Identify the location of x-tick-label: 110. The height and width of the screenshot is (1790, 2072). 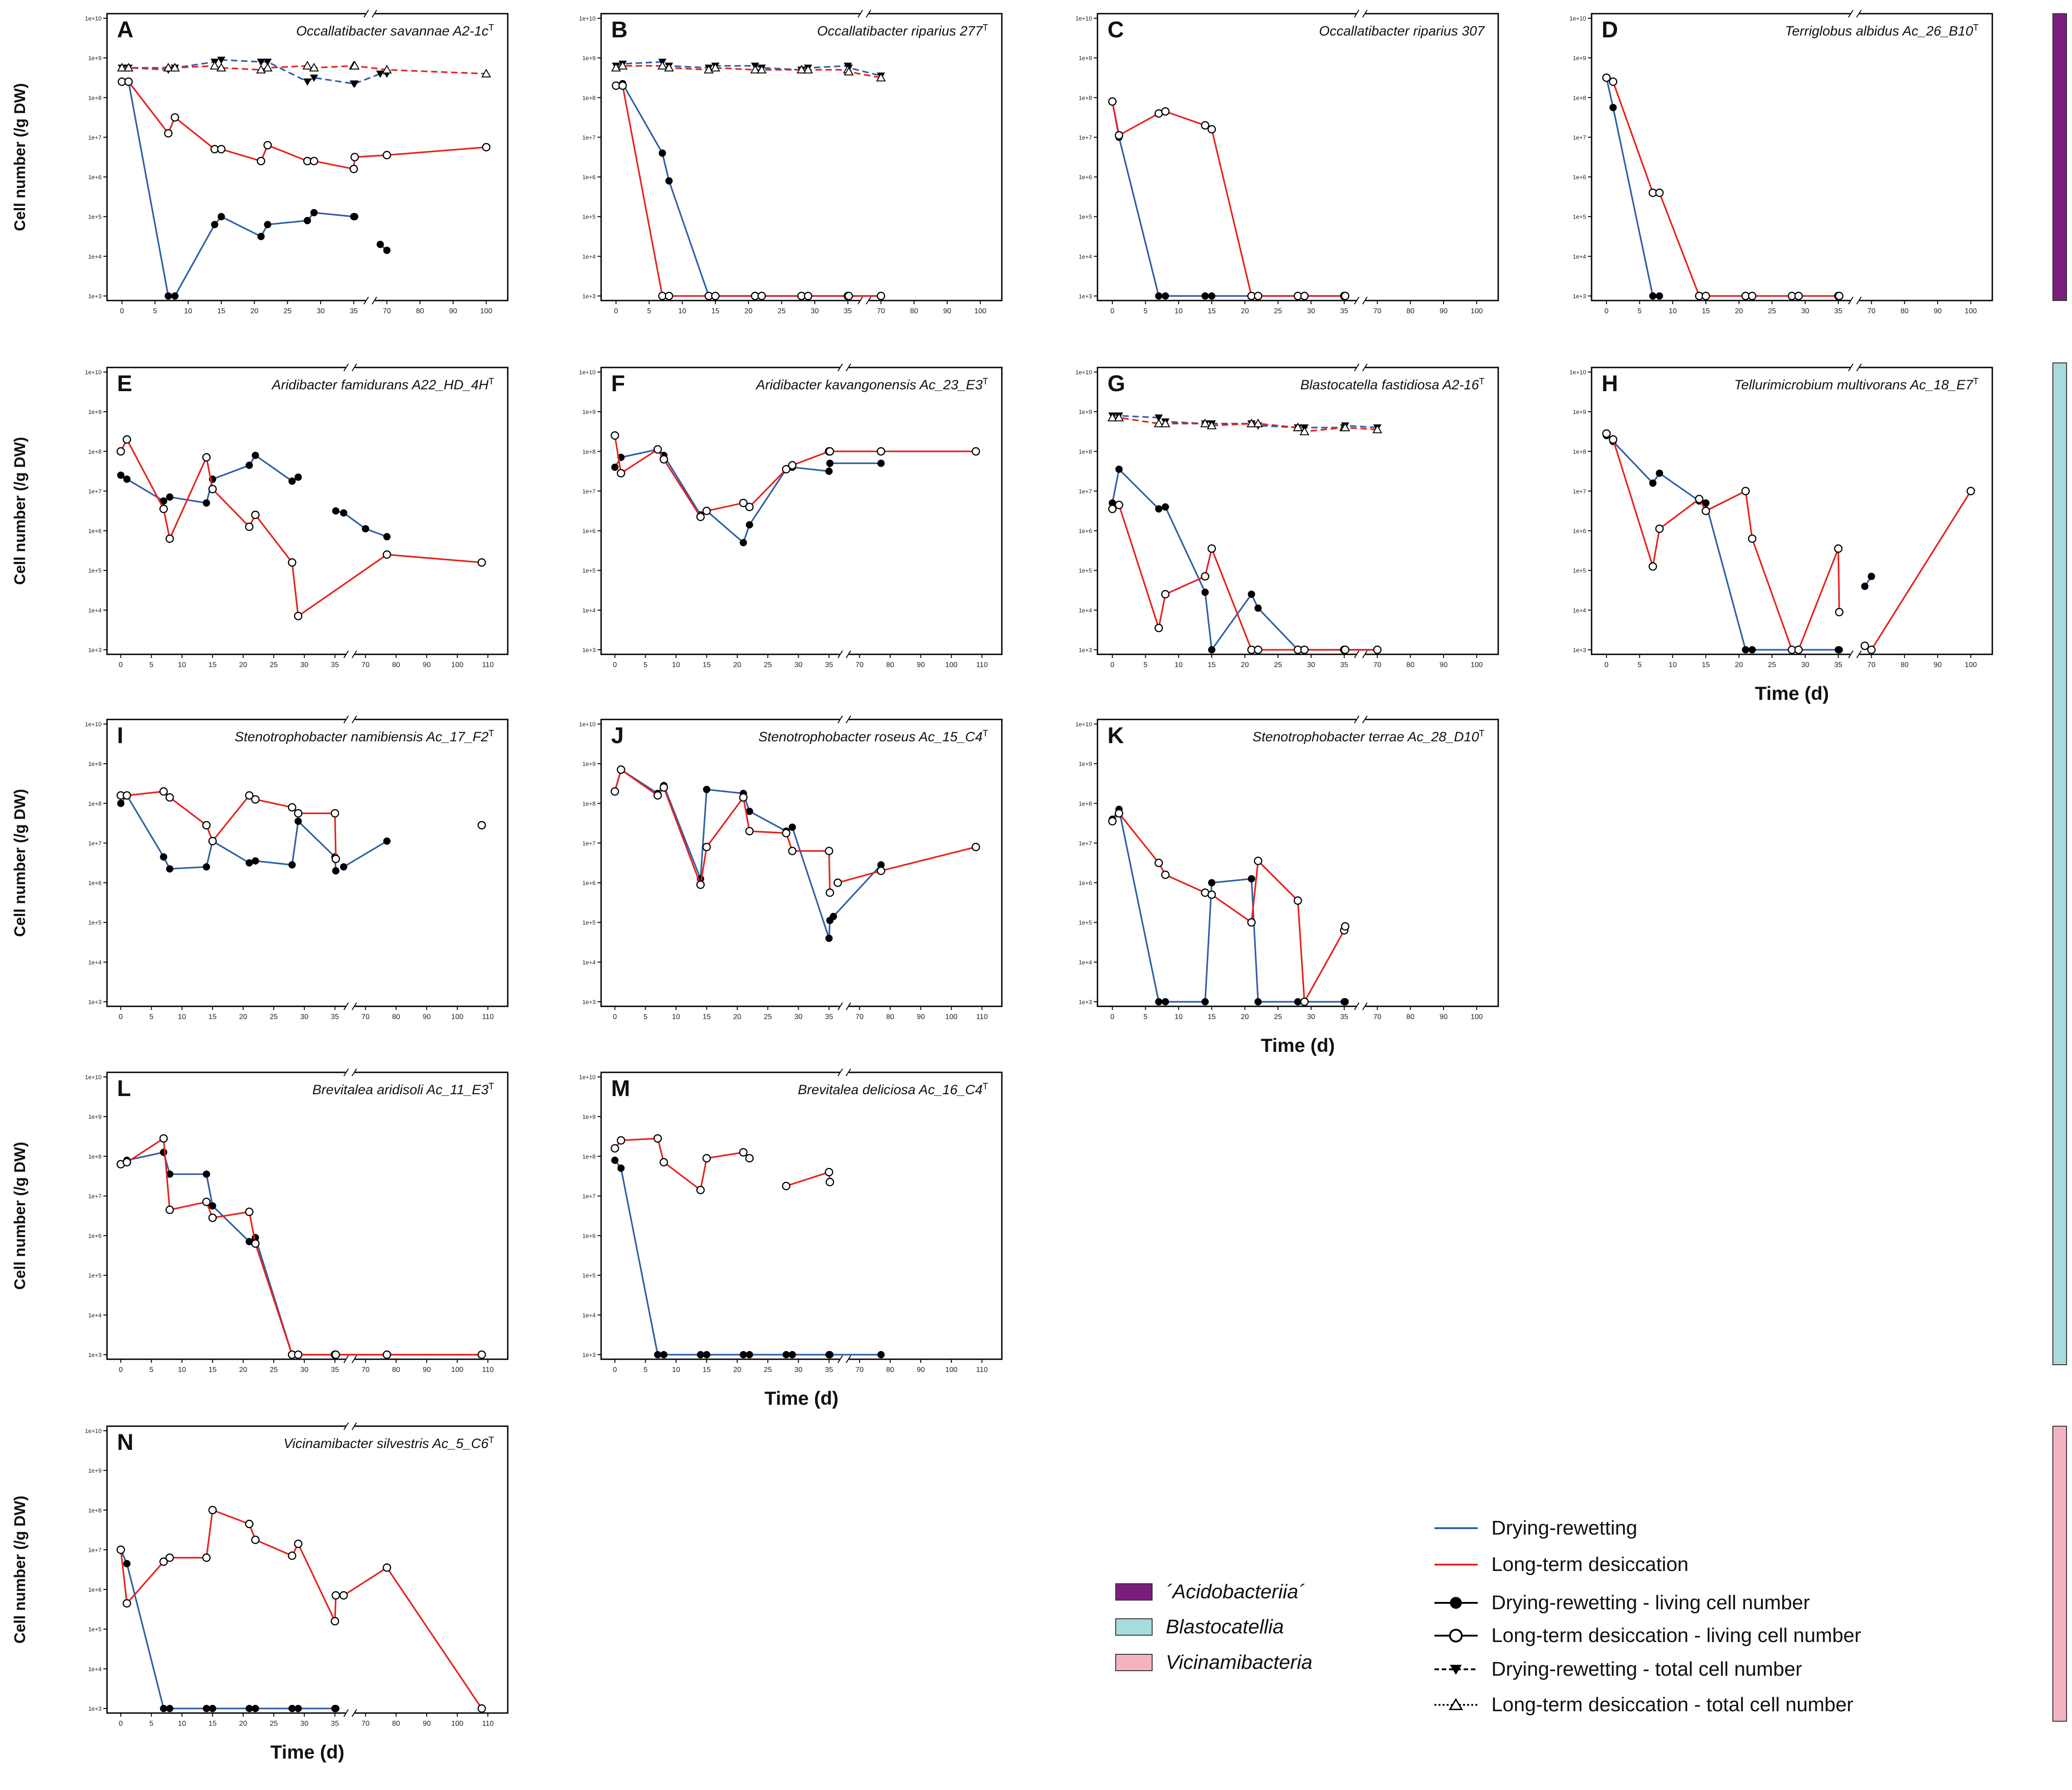
(488, 1724).